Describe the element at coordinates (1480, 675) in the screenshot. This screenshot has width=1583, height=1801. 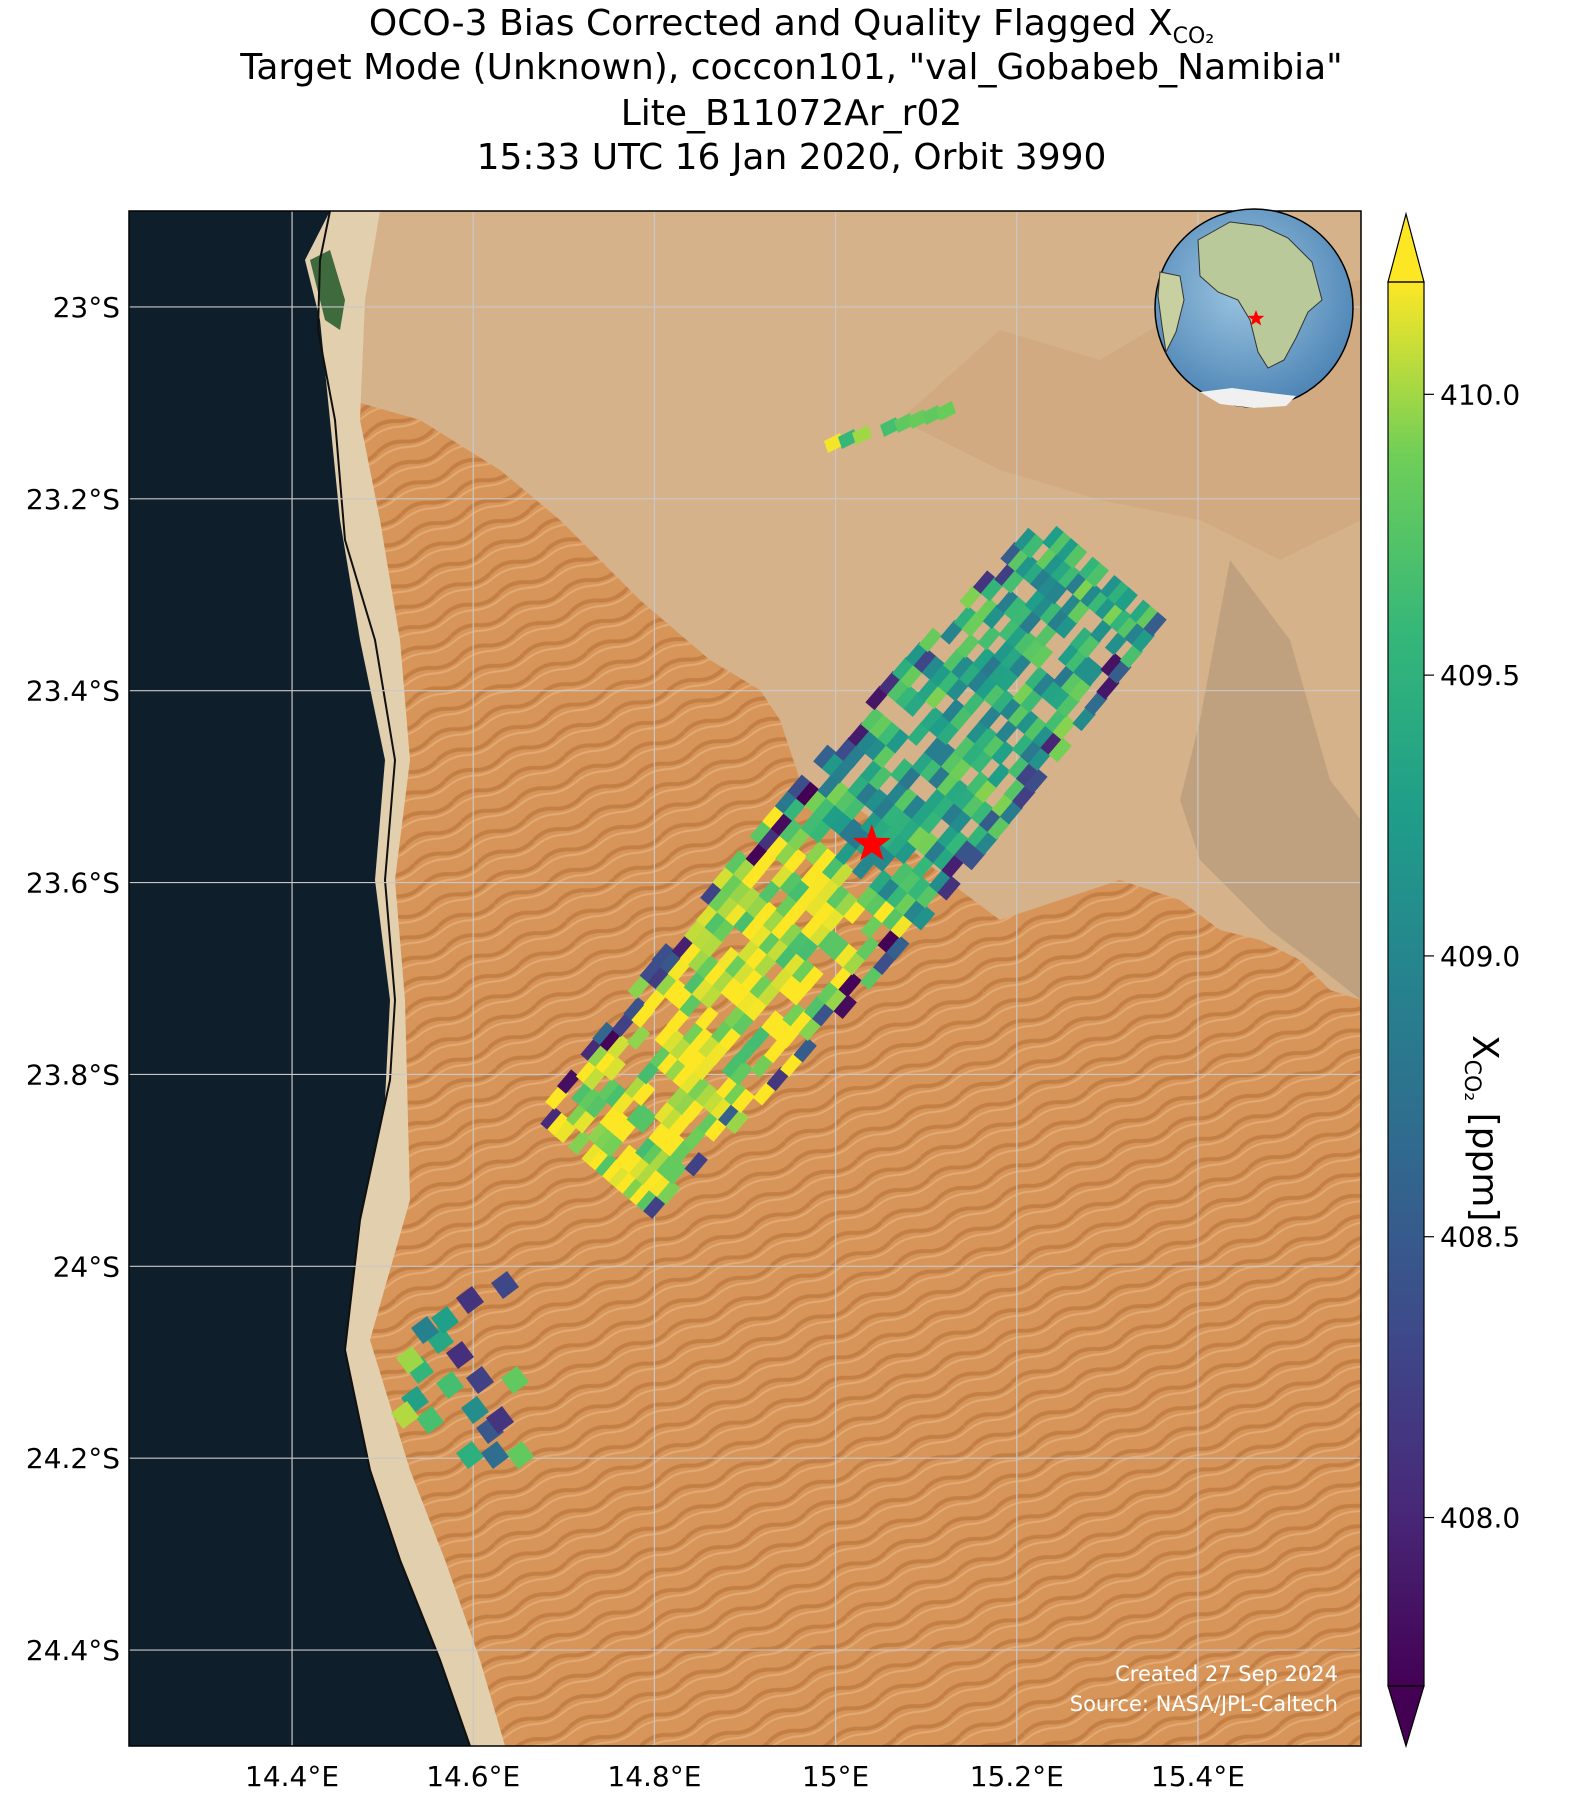
I see `colorbar-tick-label: 409.5` at that location.